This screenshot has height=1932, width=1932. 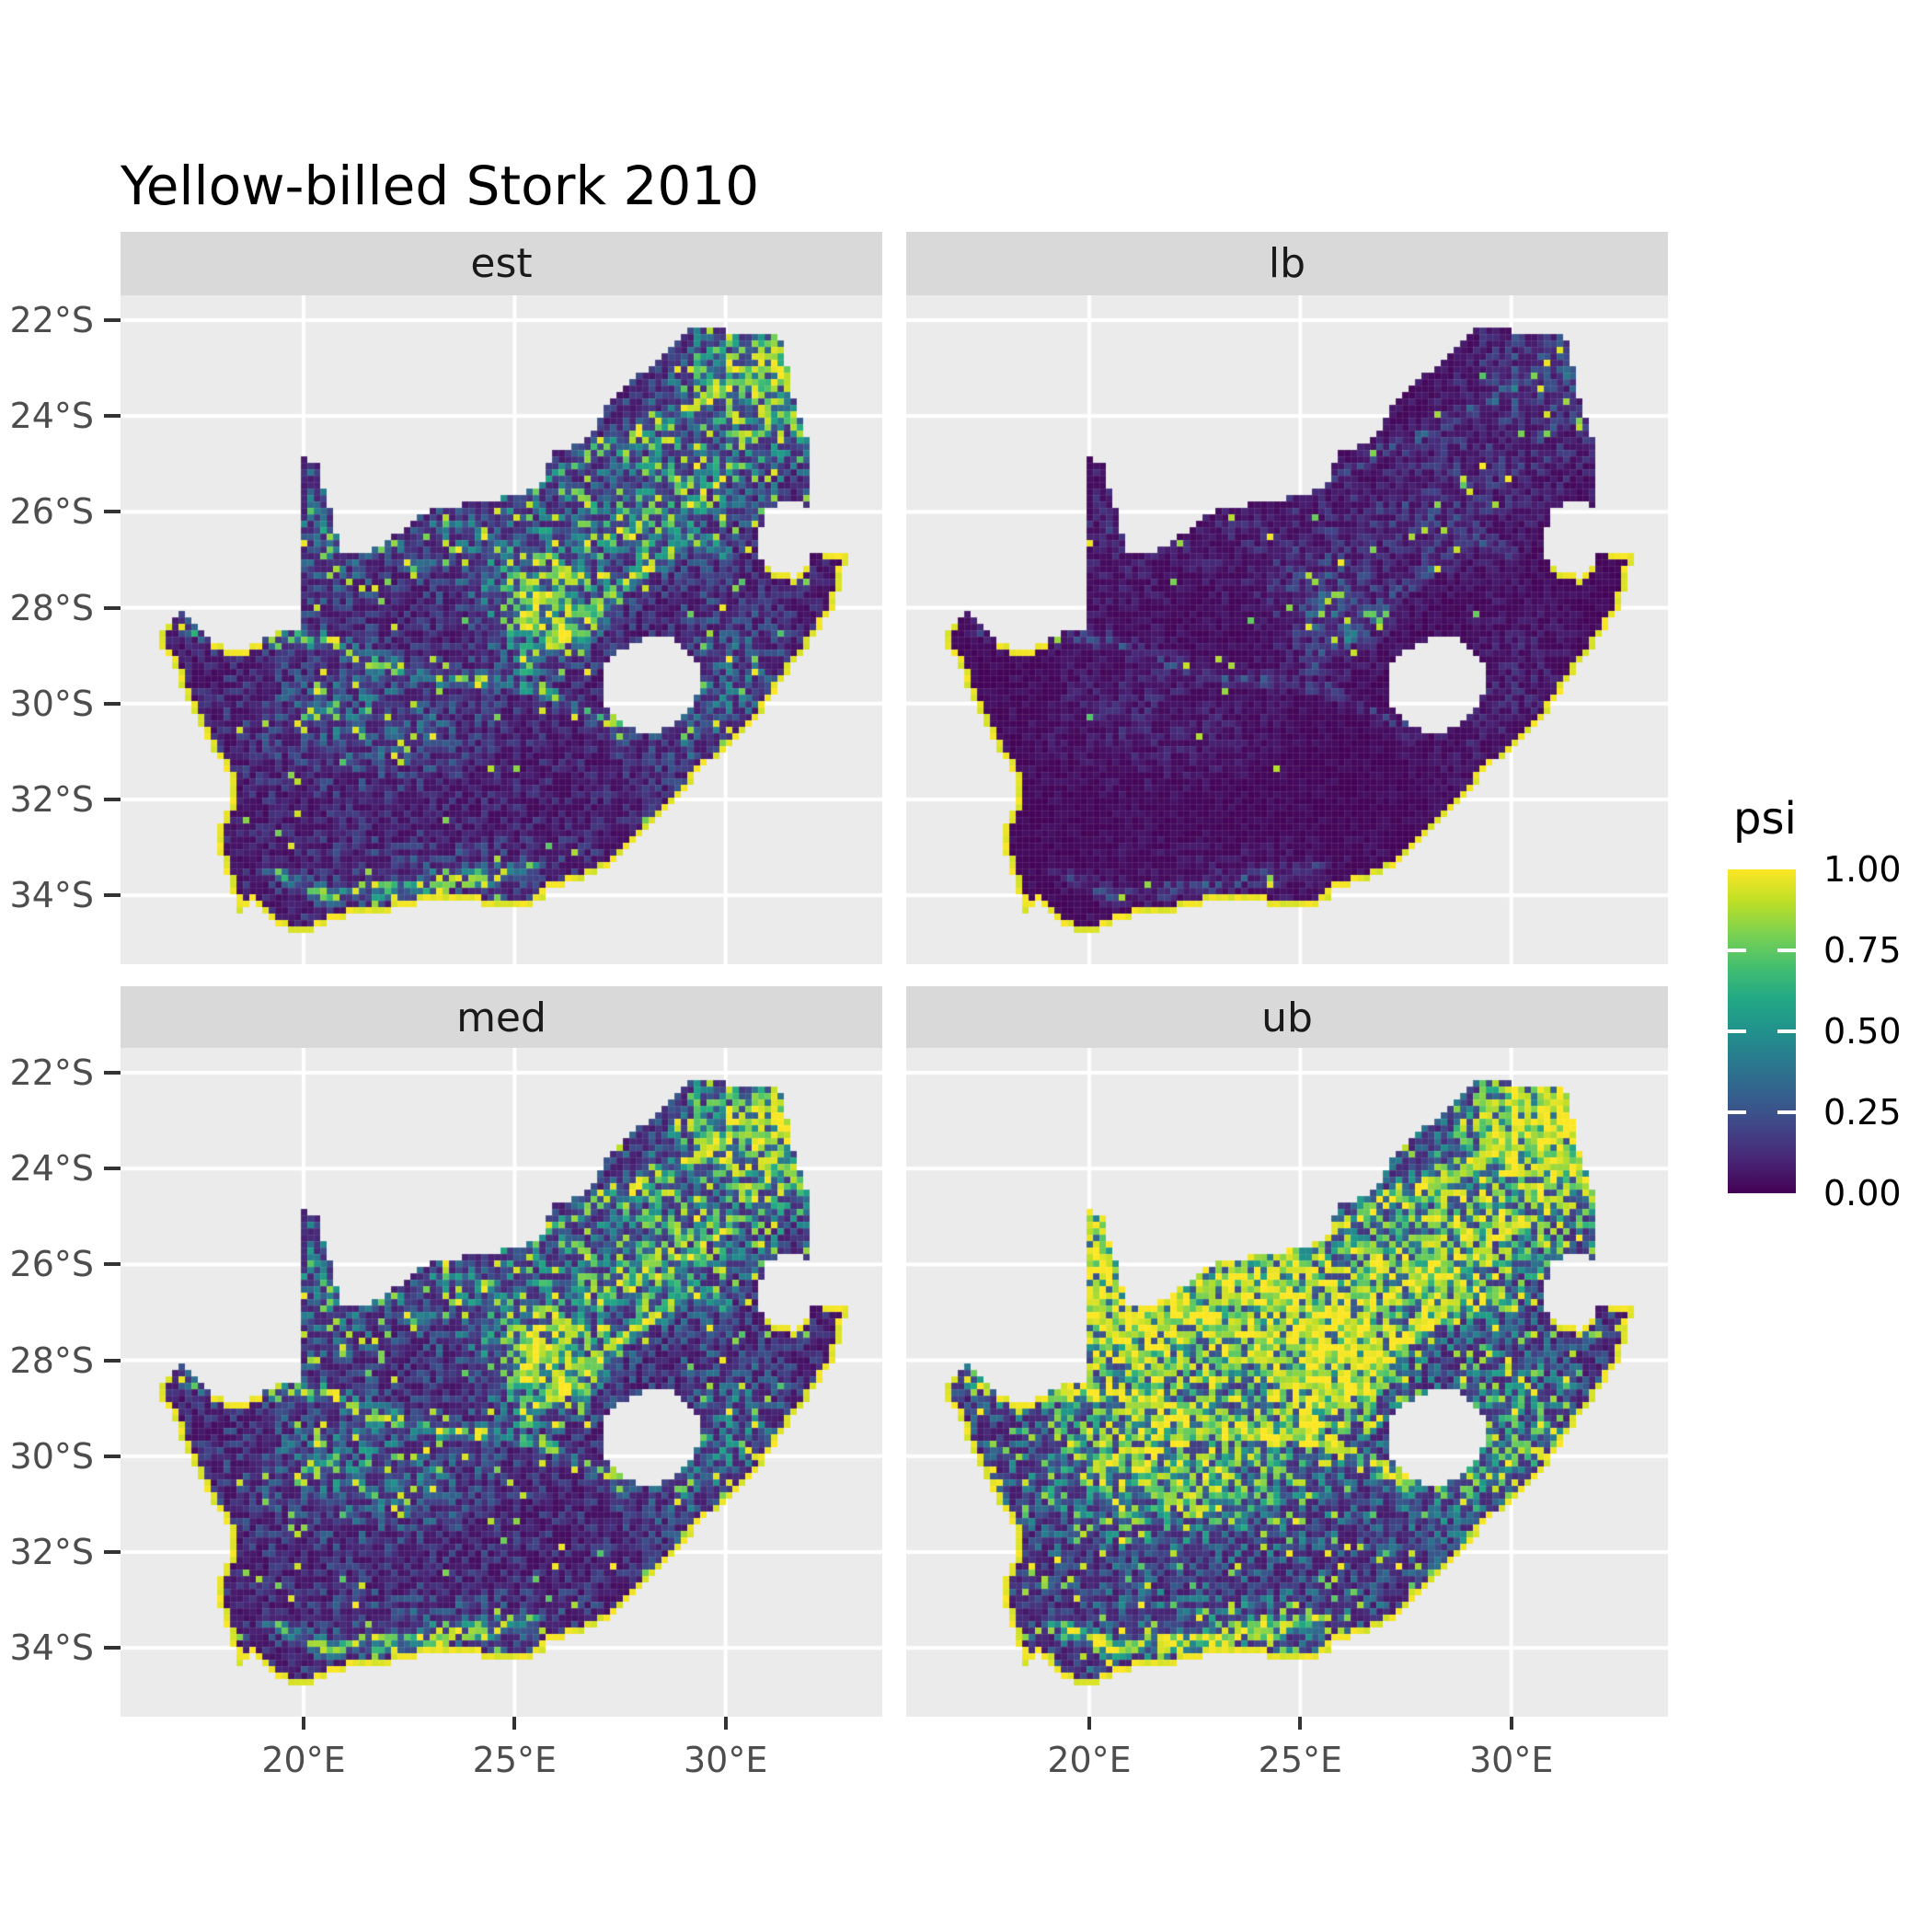 I want to click on facet-strip-est: est, so click(x=501, y=263).